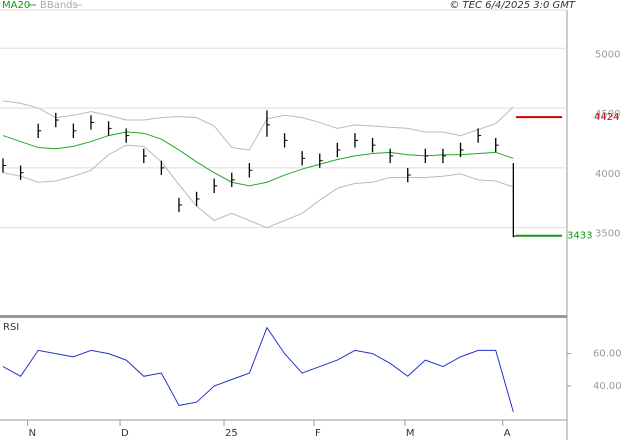 The image size is (627, 444). I want to click on x-tick-label: F, so click(318, 433).